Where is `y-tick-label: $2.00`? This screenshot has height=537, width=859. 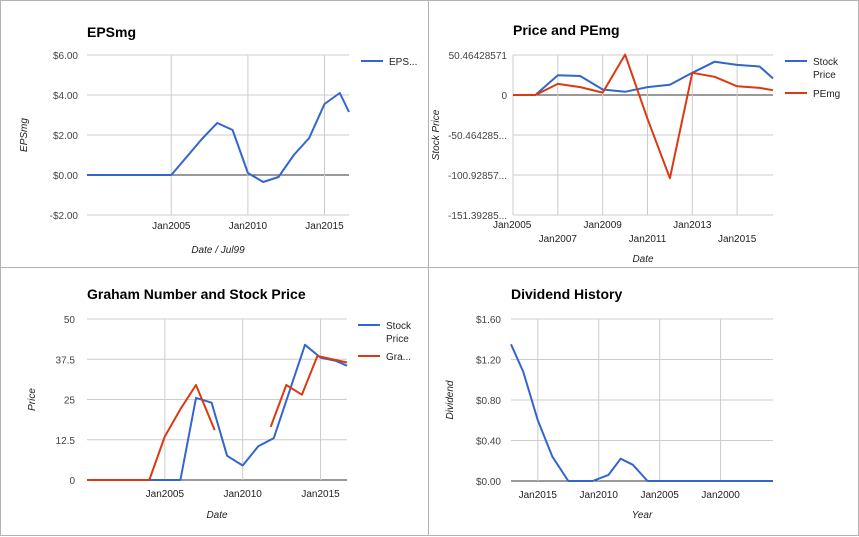
y-tick-label: $2.00 is located at coordinates (65, 136).